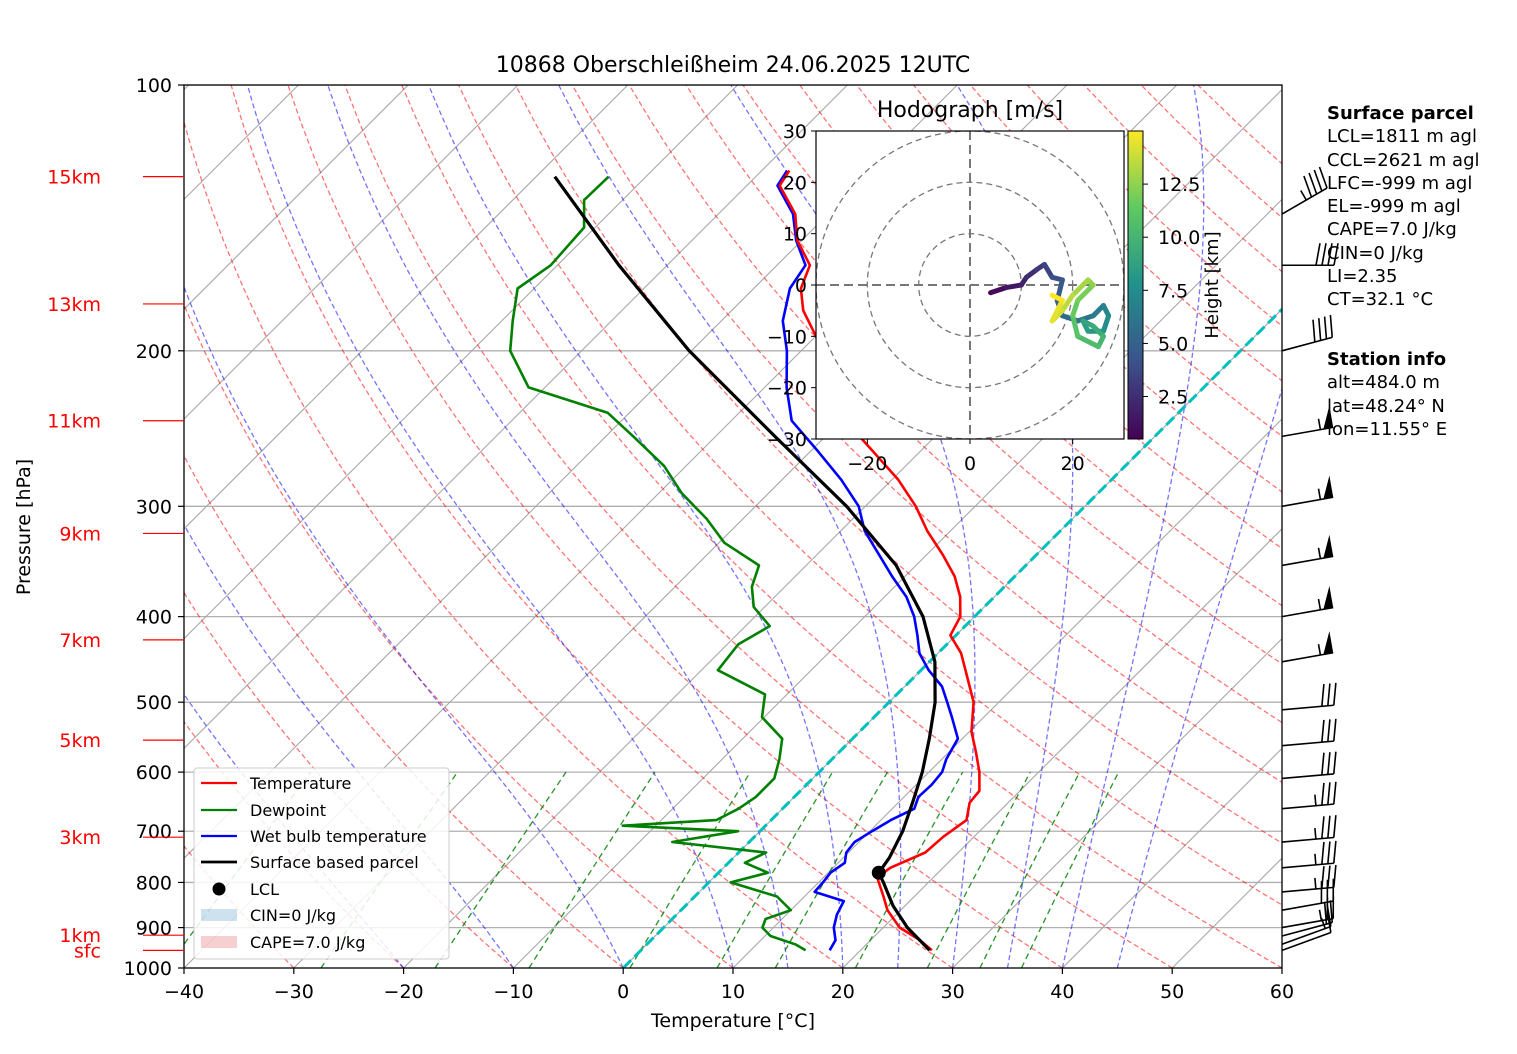 The height and width of the screenshot is (1054, 1517). What do you see at coordinates (154, 883) in the screenshot?
I see `y-tick-label: 800` at bounding box center [154, 883].